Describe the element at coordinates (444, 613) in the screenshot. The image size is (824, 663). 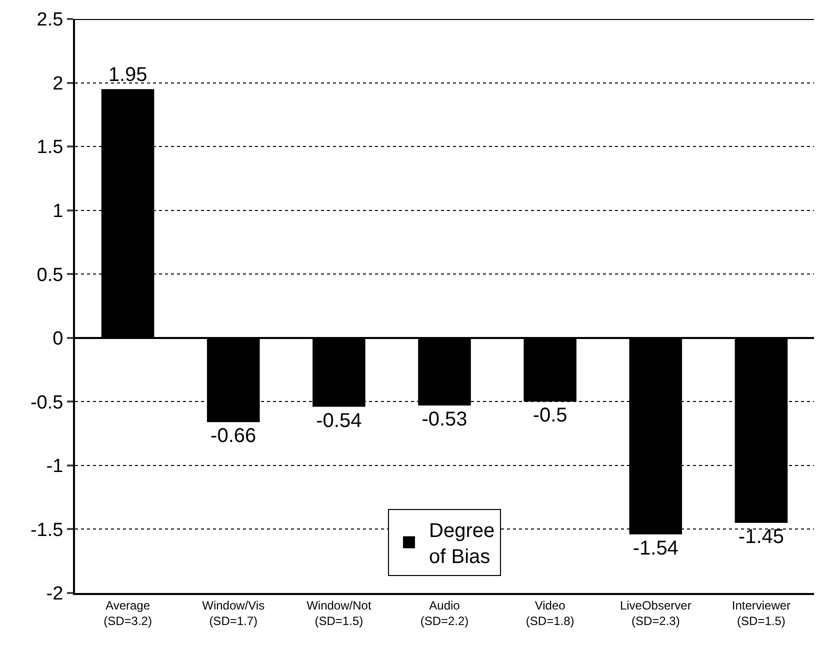
I see `x-tick-label: Audio (SD=2.2)` at that location.